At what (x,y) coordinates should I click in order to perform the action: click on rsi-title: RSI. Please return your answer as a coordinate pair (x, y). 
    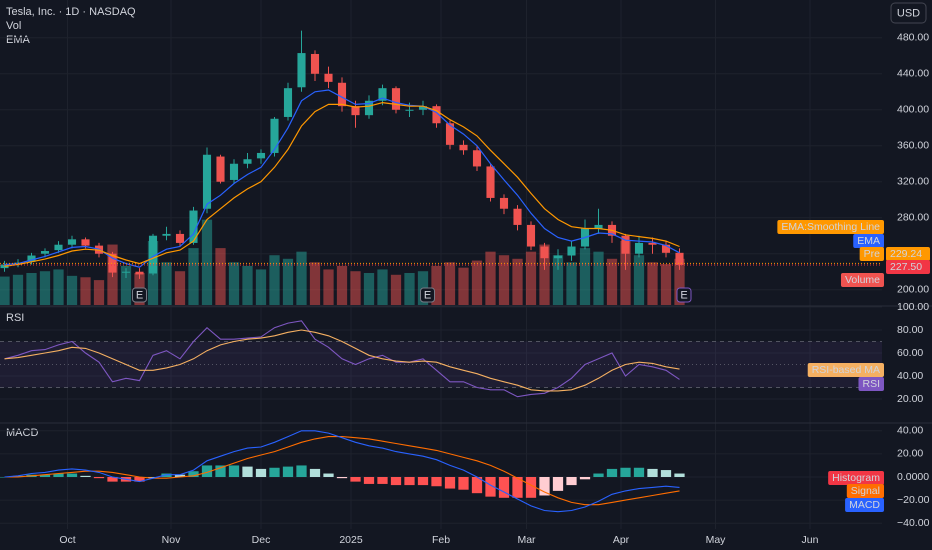
    Looking at the image, I should click on (15, 318).